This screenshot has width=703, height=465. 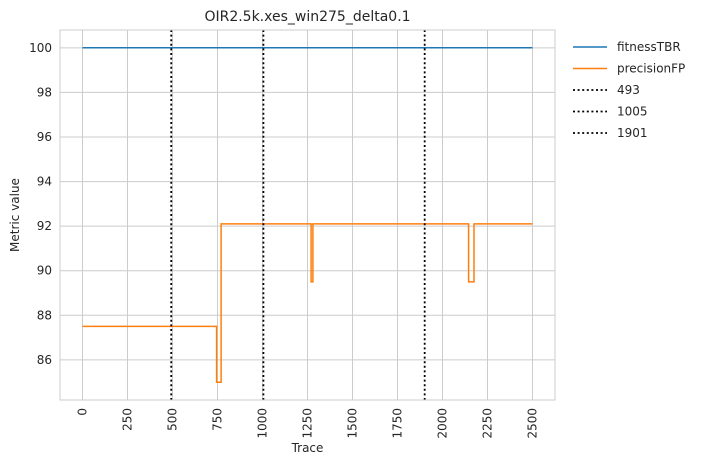 I want to click on x-tick-label: 750, so click(x=218, y=419).